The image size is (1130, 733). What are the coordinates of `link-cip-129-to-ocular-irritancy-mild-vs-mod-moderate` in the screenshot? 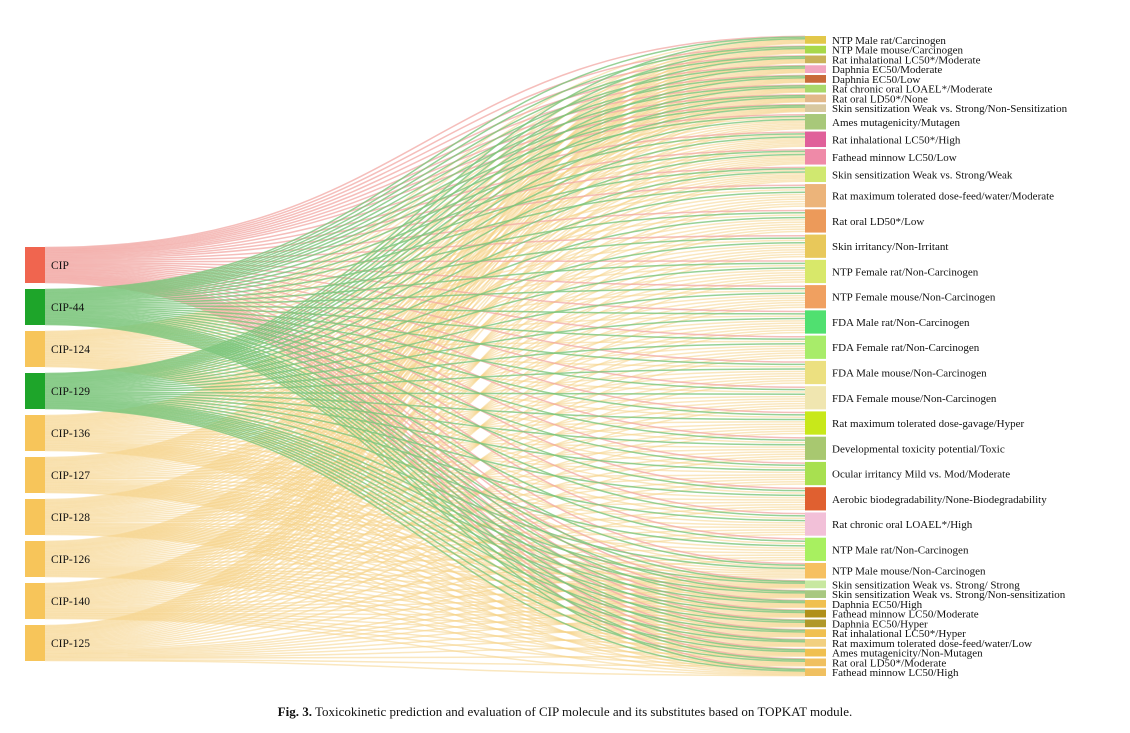 It's located at (425, 432).